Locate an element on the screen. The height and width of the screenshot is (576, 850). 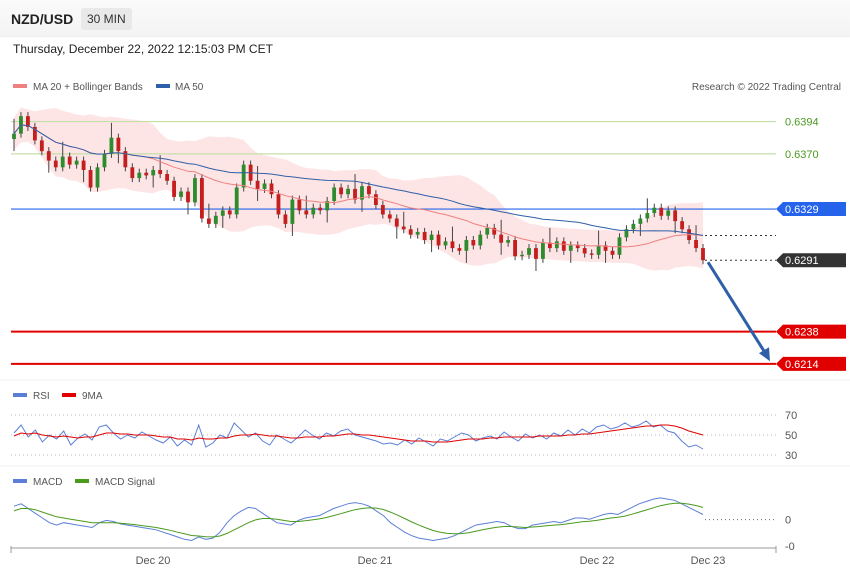
rsi-tick-label: 30 is located at coordinates (791, 456).